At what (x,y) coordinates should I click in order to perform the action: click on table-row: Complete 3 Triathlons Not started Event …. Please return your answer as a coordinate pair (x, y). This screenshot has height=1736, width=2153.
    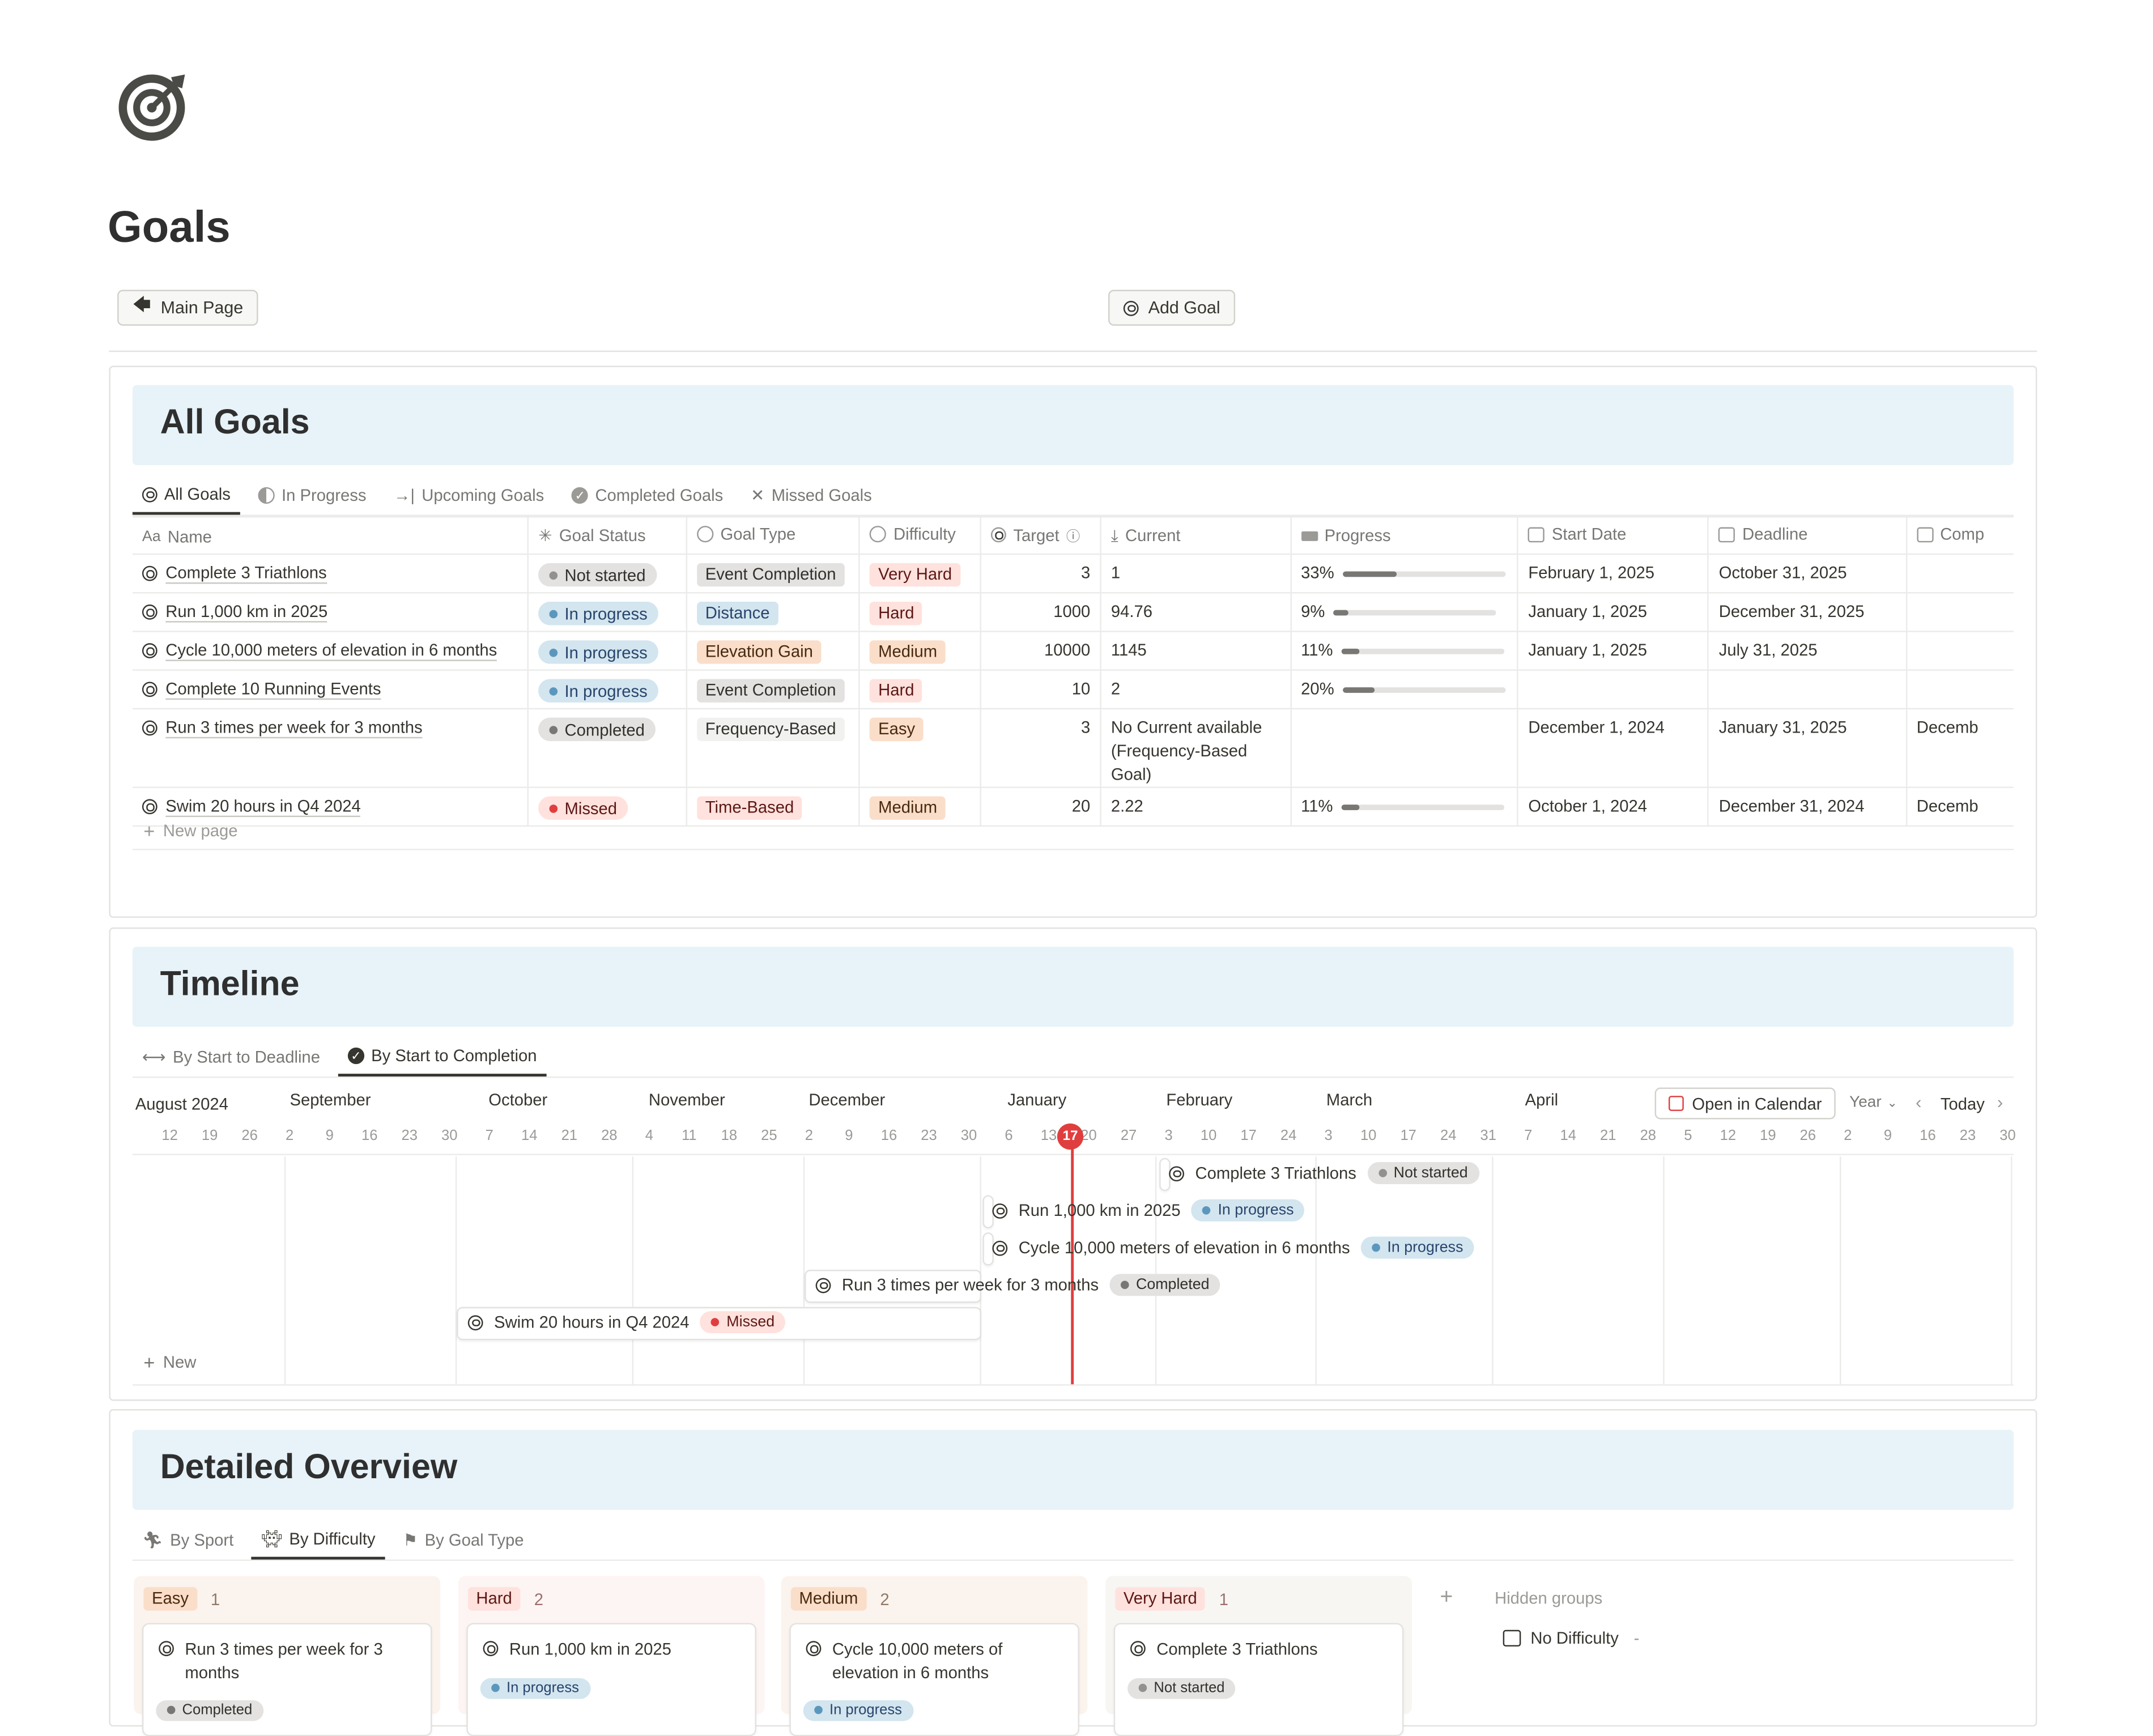
    Looking at the image, I should click on (1073, 574).